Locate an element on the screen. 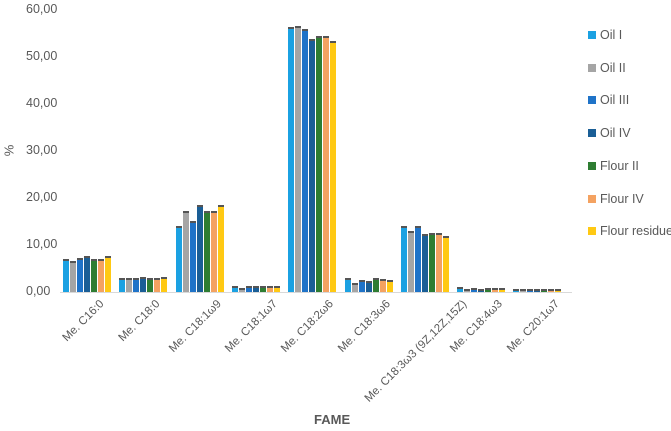 This screenshot has width=671, height=431. x-tick-label: Me. C20:1ω7 is located at coordinates (533, 326).